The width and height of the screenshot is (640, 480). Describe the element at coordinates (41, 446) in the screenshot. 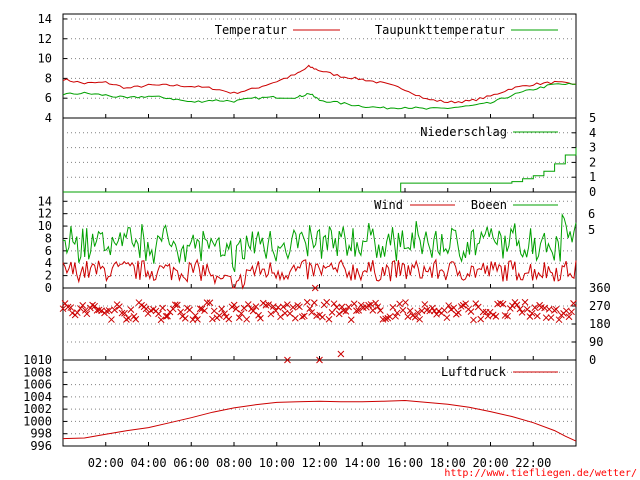

I see `y-tick-label: 996` at that location.